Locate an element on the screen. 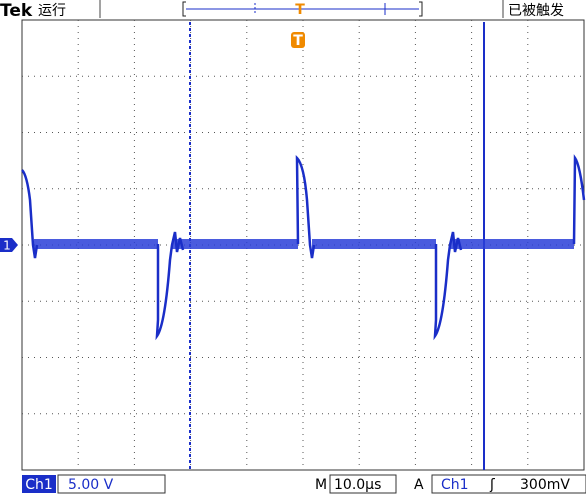  time-box is located at coordinates (363, 484).